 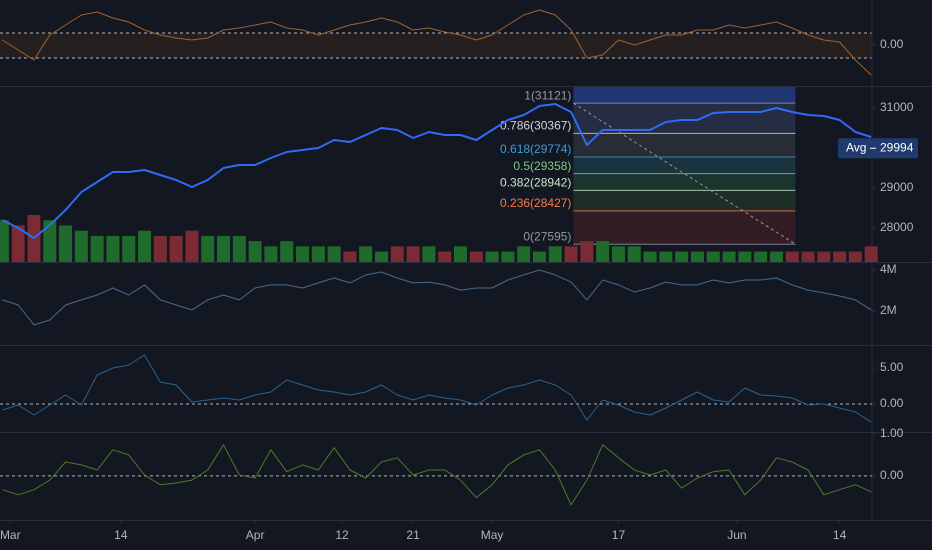 What do you see at coordinates (897, 107) in the screenshot?
I see `y-tick-label: 31000` at bounding box center [897, 107].